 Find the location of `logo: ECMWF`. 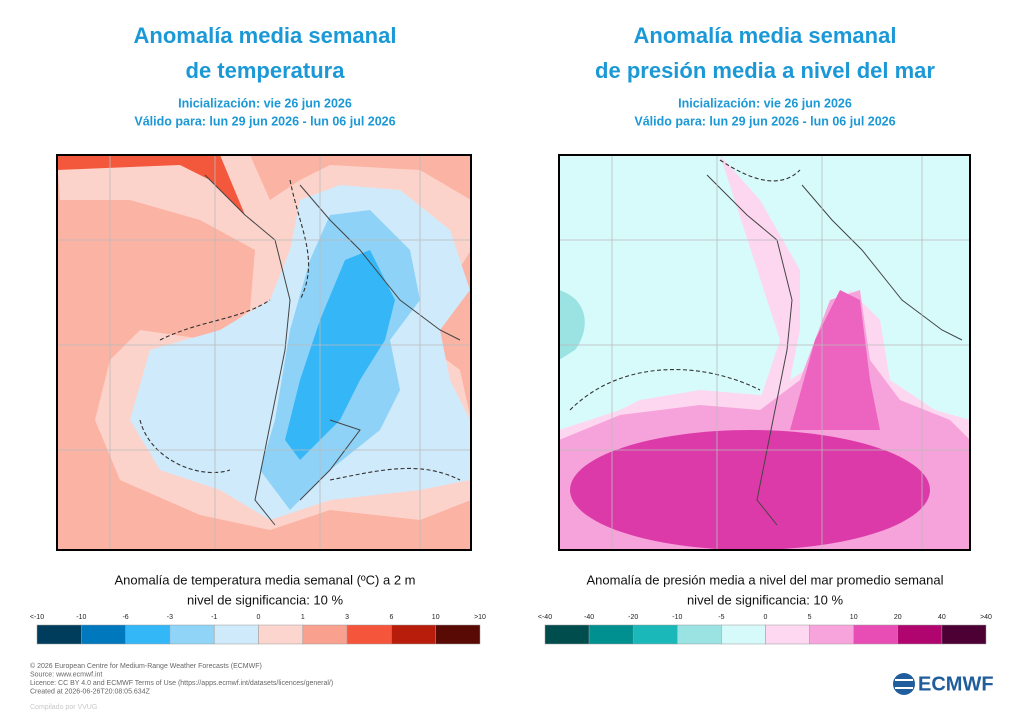

logo: ECMWF is located at coordinates (943, 684).